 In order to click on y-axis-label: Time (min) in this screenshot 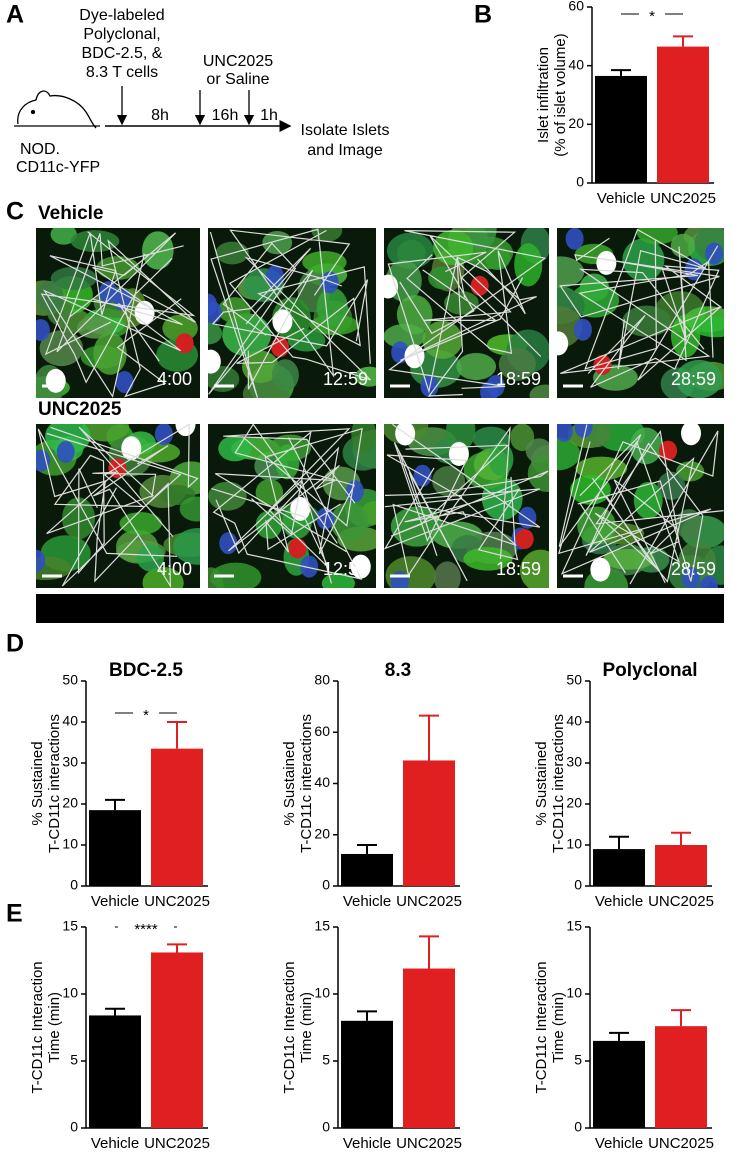, I will do `click(558, 1027)`.